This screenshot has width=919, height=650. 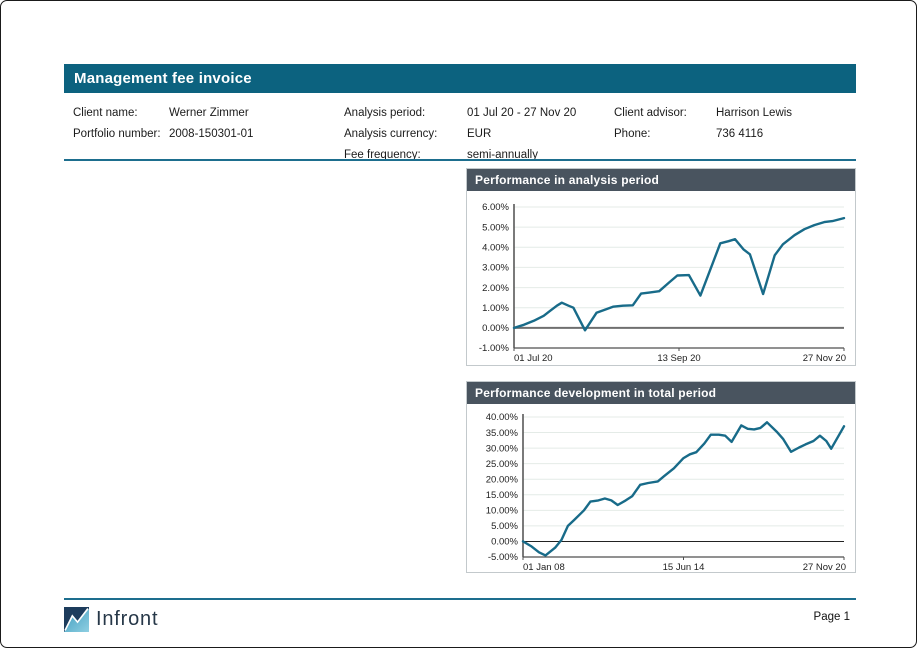 What do you see at coordinates (661, 180) in the screenshot?
I see `chart-title-analysis-period: Performance in analysis period` at bounding box center [661, 180].